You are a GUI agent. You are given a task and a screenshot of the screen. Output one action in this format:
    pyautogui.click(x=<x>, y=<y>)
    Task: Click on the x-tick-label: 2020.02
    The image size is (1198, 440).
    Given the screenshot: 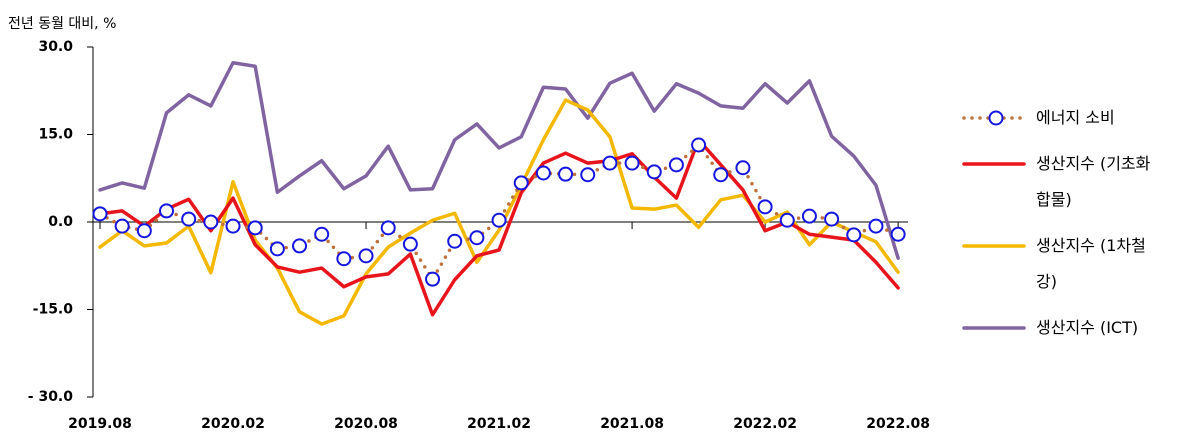 What is the action you would take?
    pyautogui.click(x=233, y=424)
    